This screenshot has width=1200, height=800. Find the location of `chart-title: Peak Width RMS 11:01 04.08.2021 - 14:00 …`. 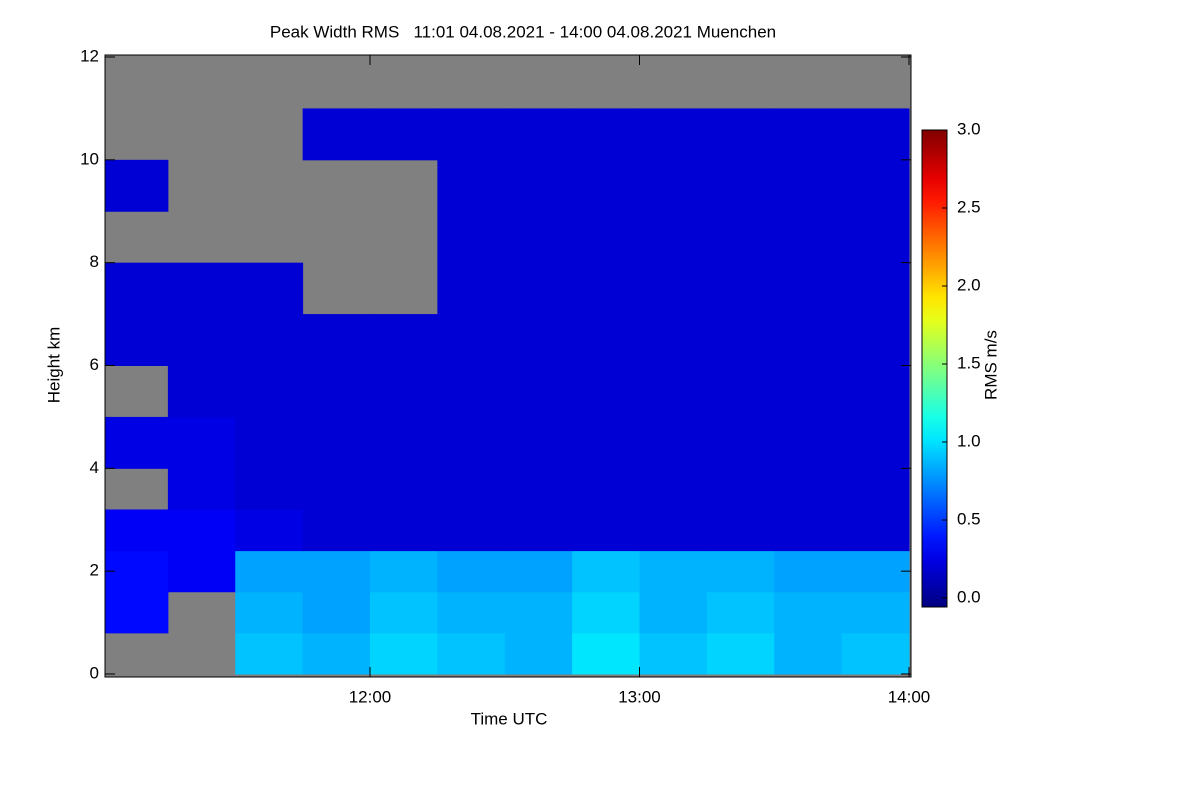

chart-title: Peak Width RMS 11:01 04.08.2021 - 14:00 … is located at coordinates (523, 31).